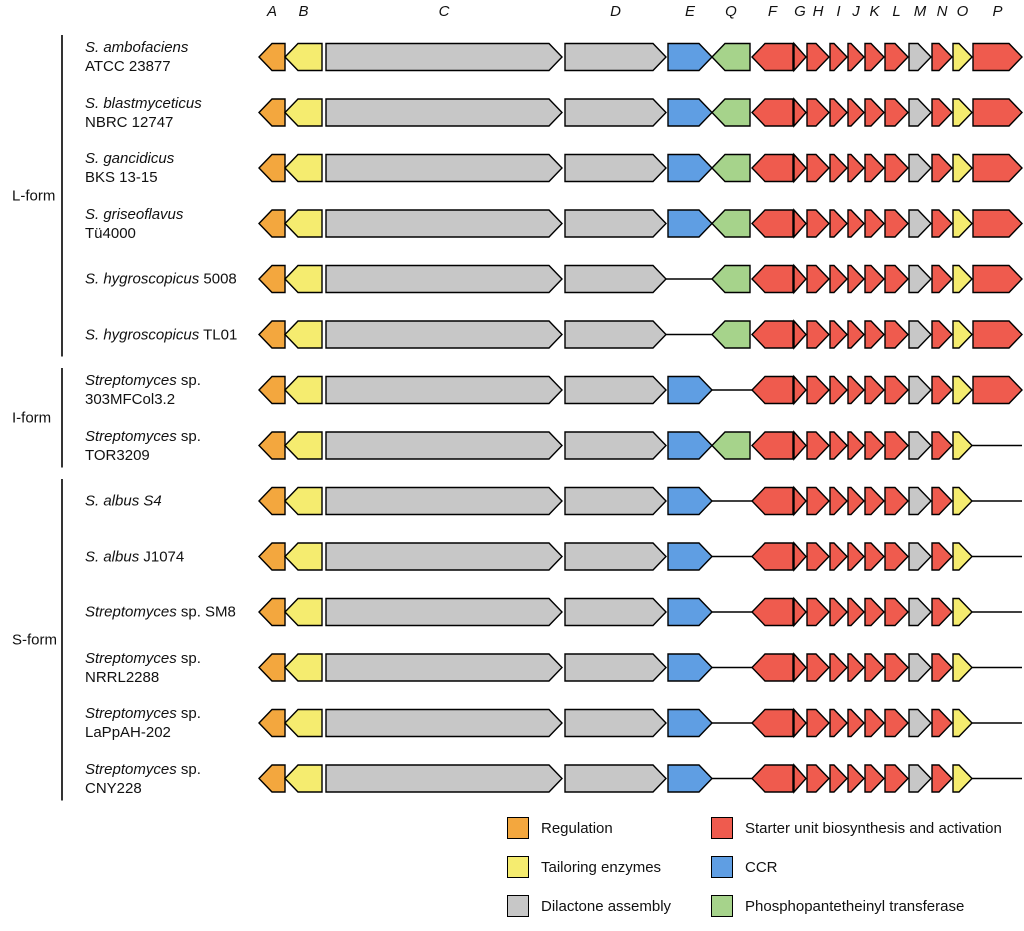 This screenshot has height=931, width=1024. What do you see at coordinates (731, 223) in the screenshot?
I see `gene-arrow-Q` at bounding box center [731, 223].